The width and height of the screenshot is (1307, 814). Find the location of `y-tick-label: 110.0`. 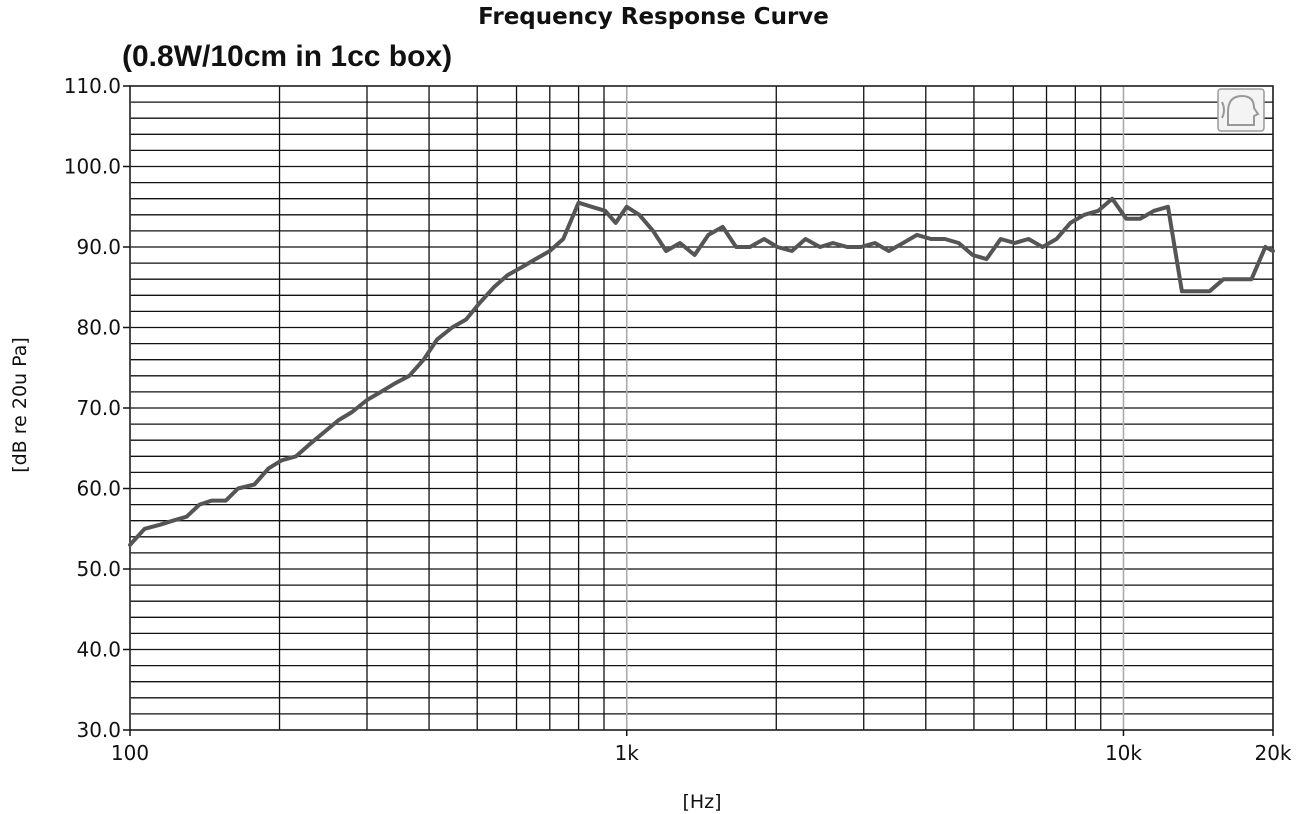

y-tick-label: 110.0 is located at coordinates (92, 86).